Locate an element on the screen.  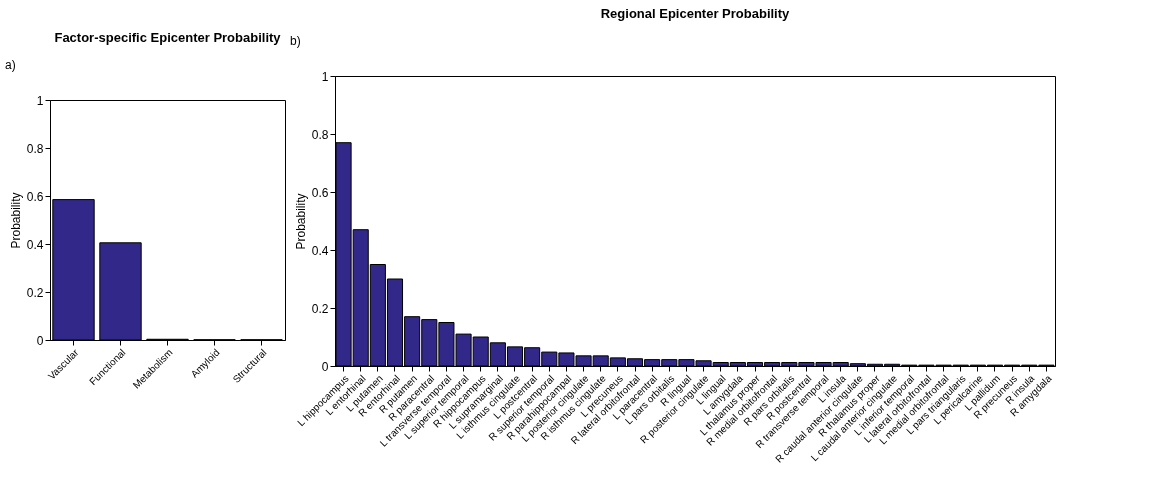
chart-title: Regional Epicenter Probability is located at coordinates (695, 13).